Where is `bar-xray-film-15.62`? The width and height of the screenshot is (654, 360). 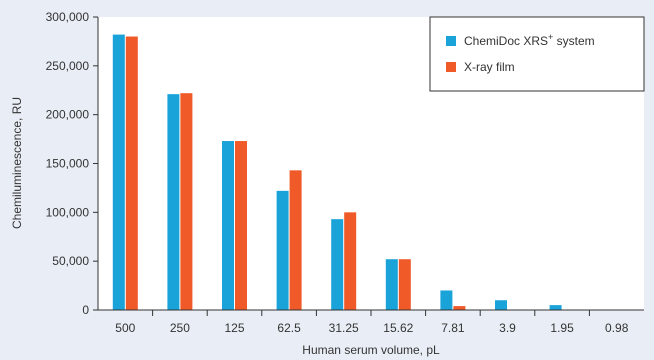 bar-xray-film-15.62 is located at coordinates (404, 284).